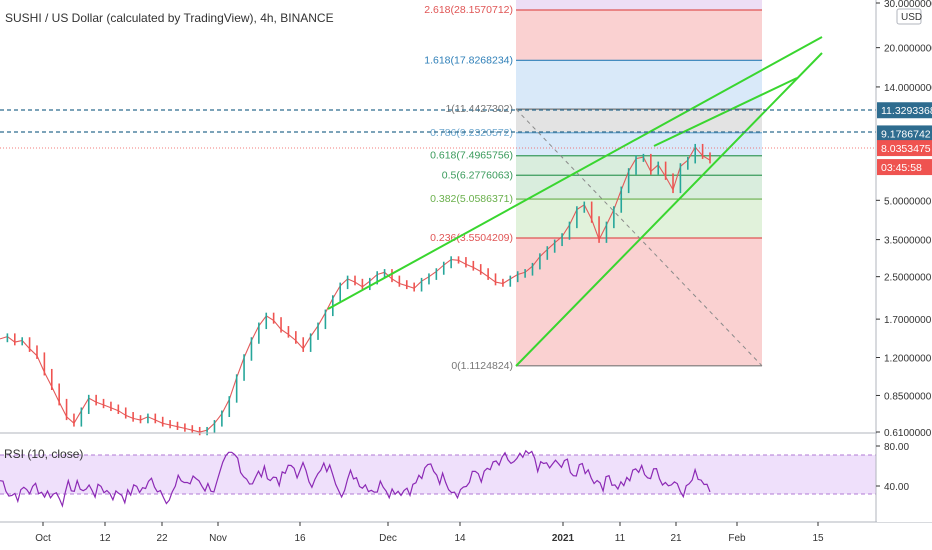 This screenshot has width=932, height=550. I want to click on currency-badge-box, so click(909, 16).